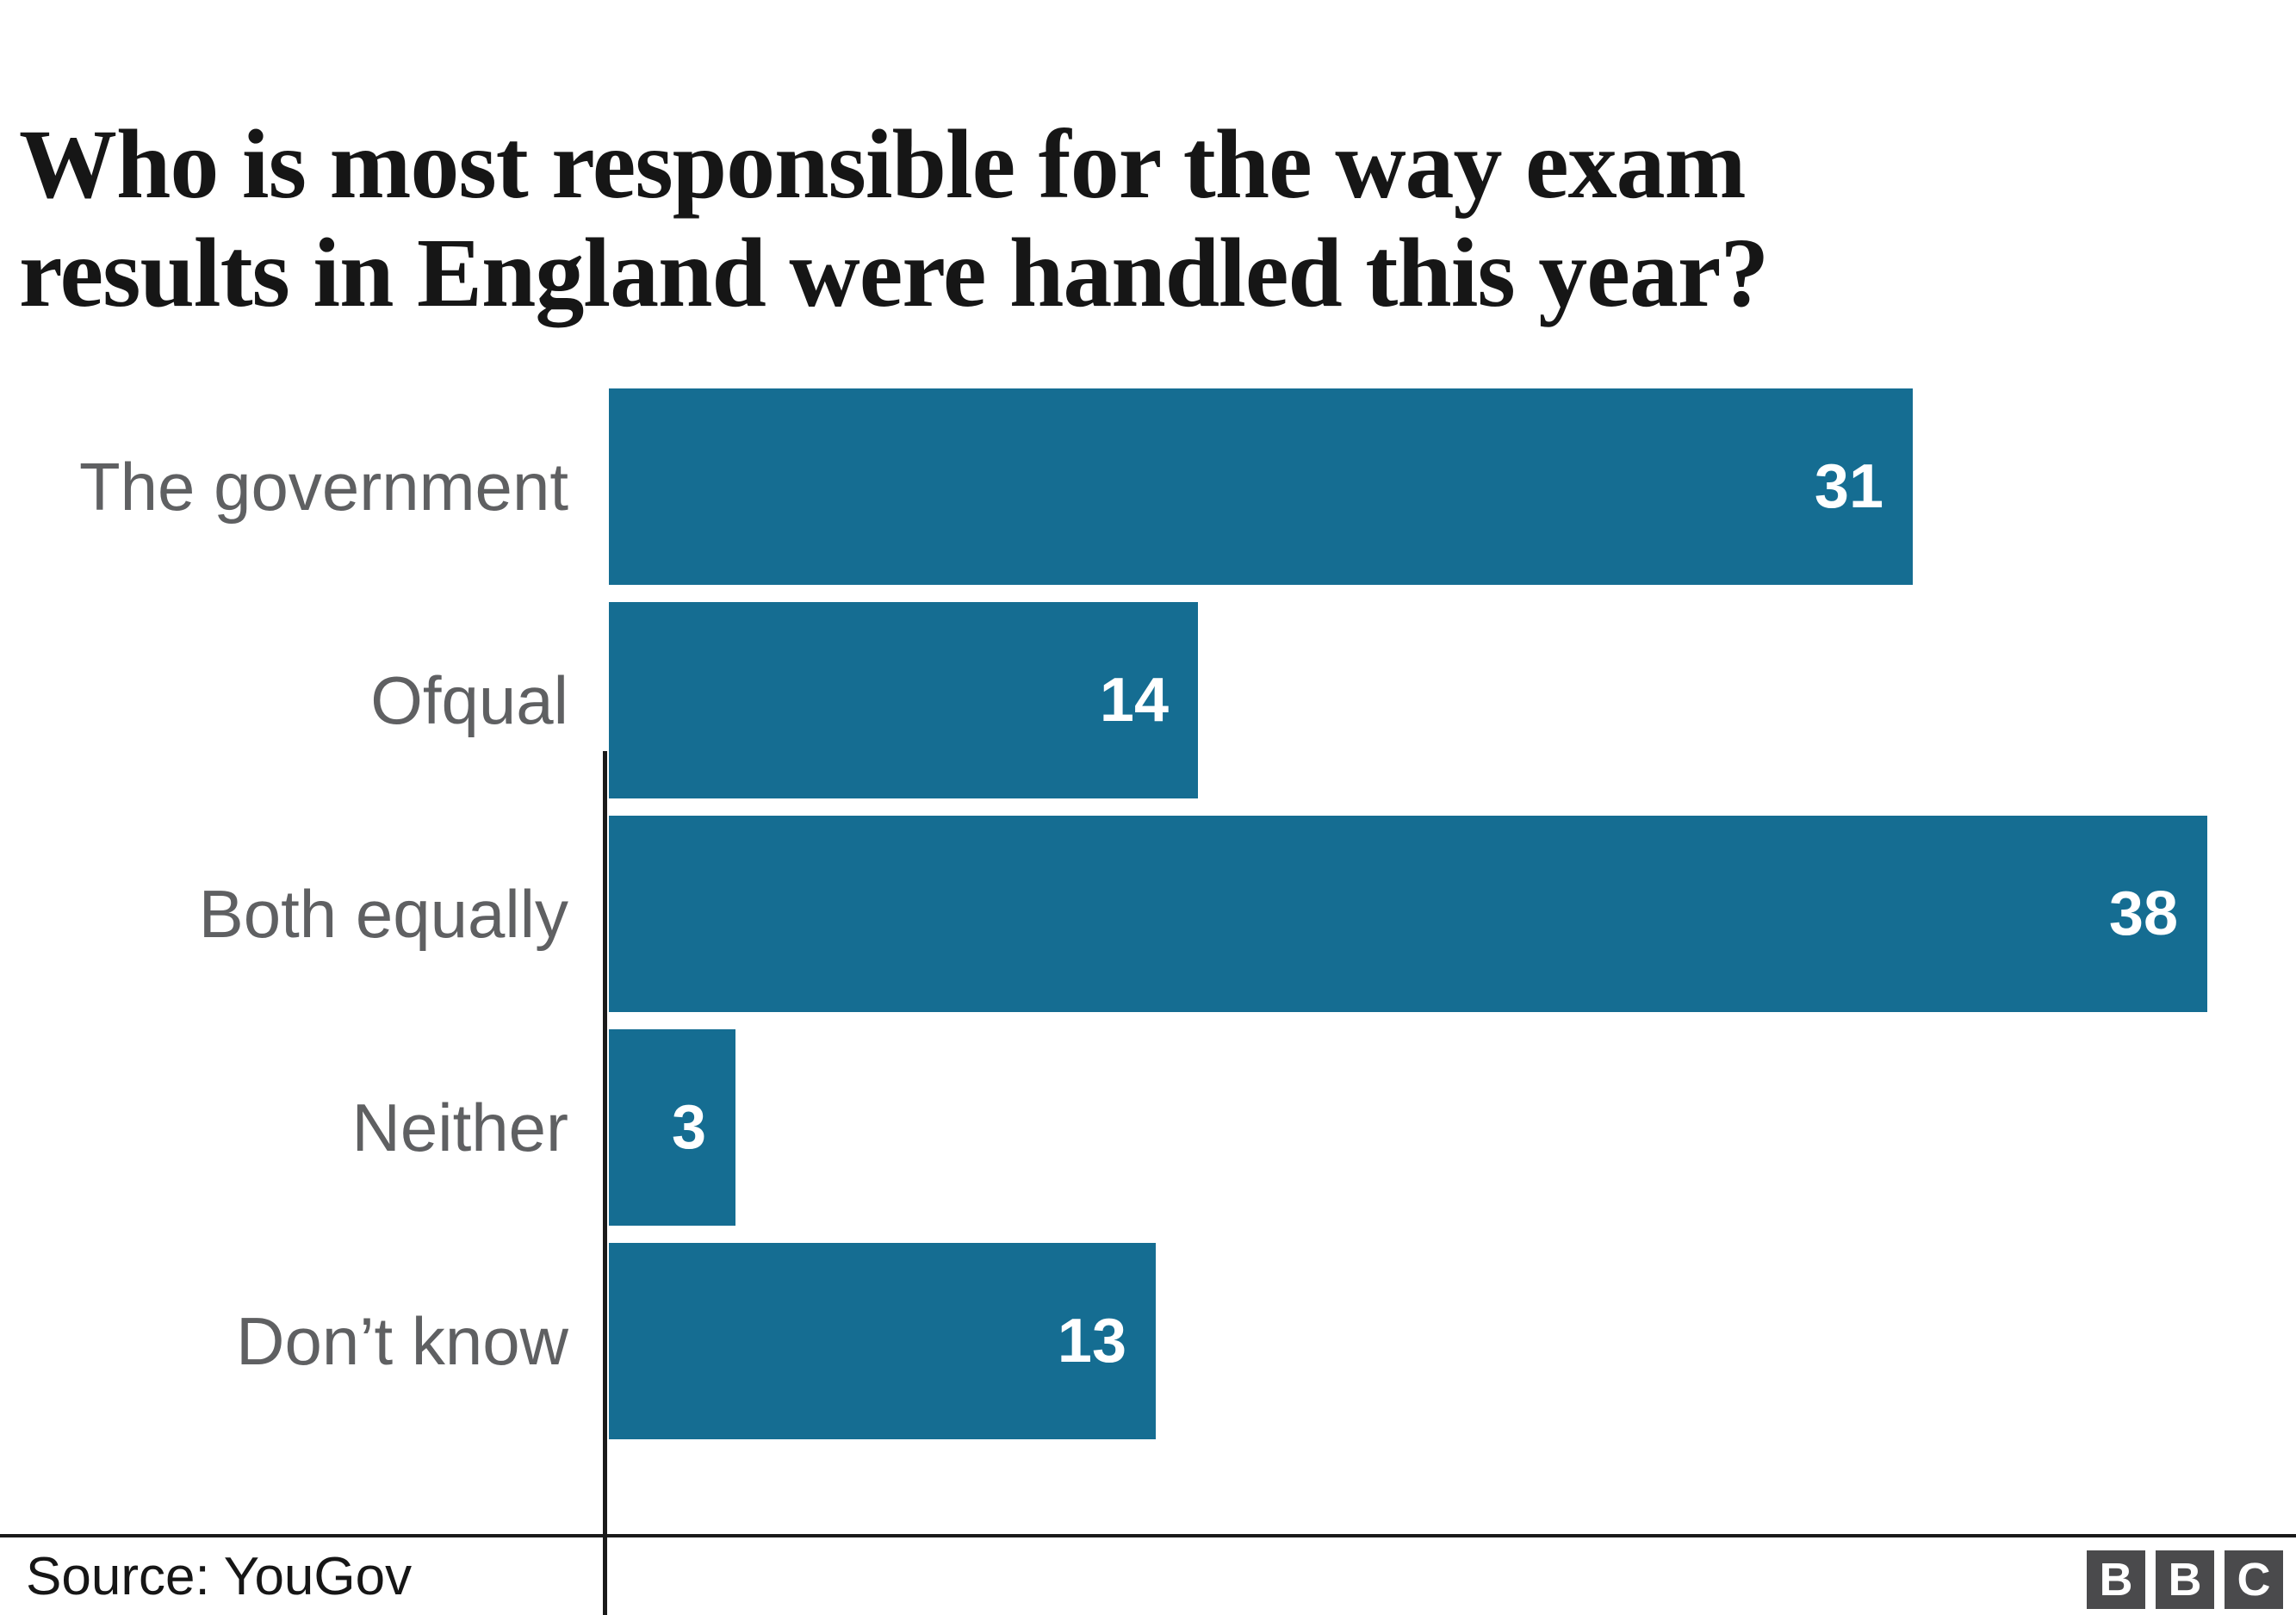 This screenshot has height=1615, width=2296. What do you see at coordinates (1848, 487) in the screenshot?
I see `value-label: 31` at bounding box center [1848, 487].